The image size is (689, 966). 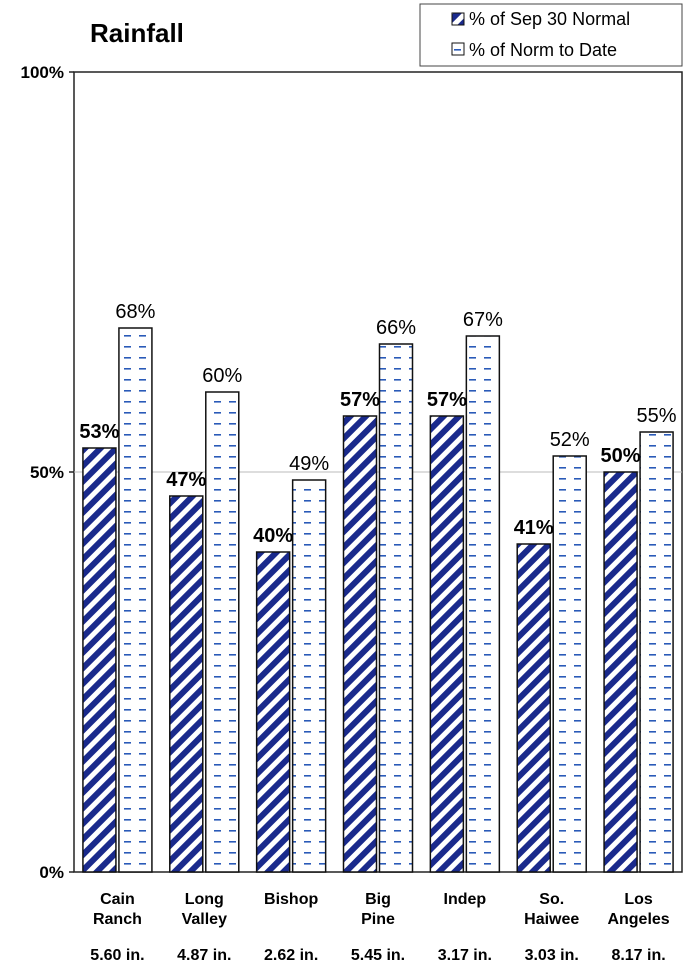 I want to click on x-tick-label: Long, so click(x=204, y=899).